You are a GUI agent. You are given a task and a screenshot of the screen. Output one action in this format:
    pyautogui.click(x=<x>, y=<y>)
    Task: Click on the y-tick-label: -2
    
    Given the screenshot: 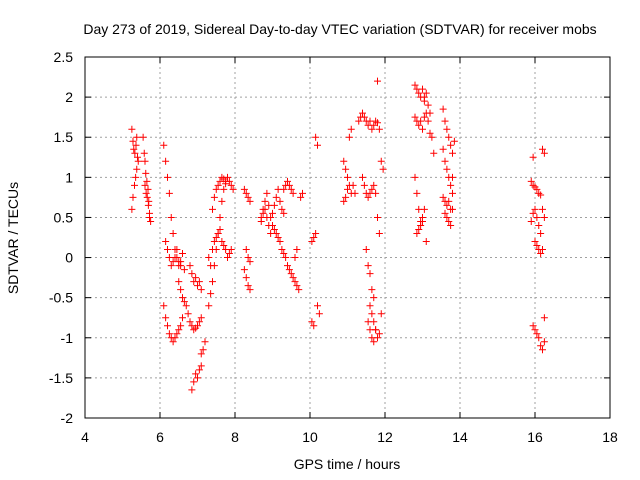 What is the action you would take?
    pyautogui.click(x=67, y=418)
    